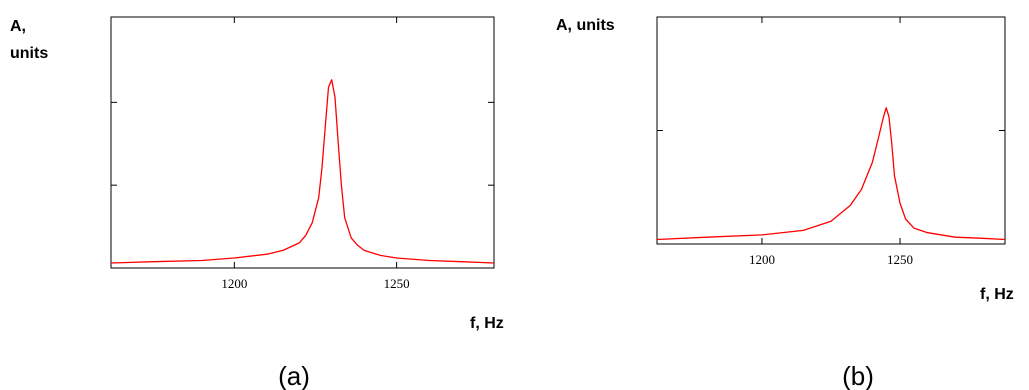  What do you see at coordinates (487, 323) in the screenshot?
I see `x-axis-label-a: f, Hz` at bounding box center [487, 323].